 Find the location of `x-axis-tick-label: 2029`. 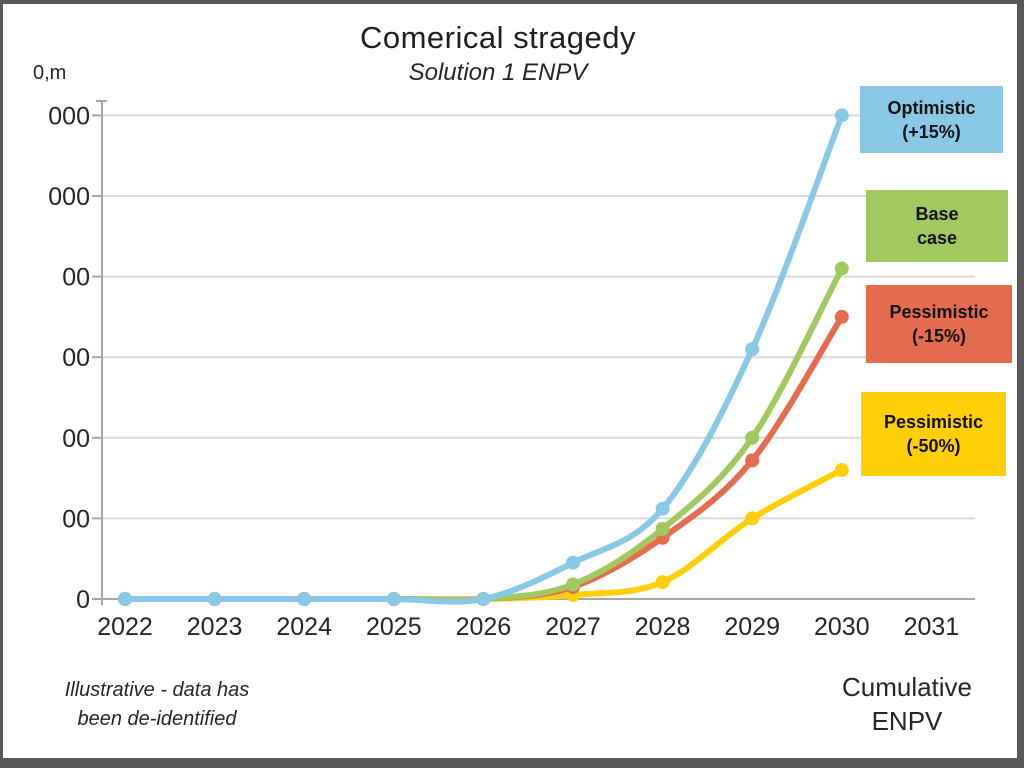

x-axis-tick-label: 2029 is located at coordinates (752, 627).